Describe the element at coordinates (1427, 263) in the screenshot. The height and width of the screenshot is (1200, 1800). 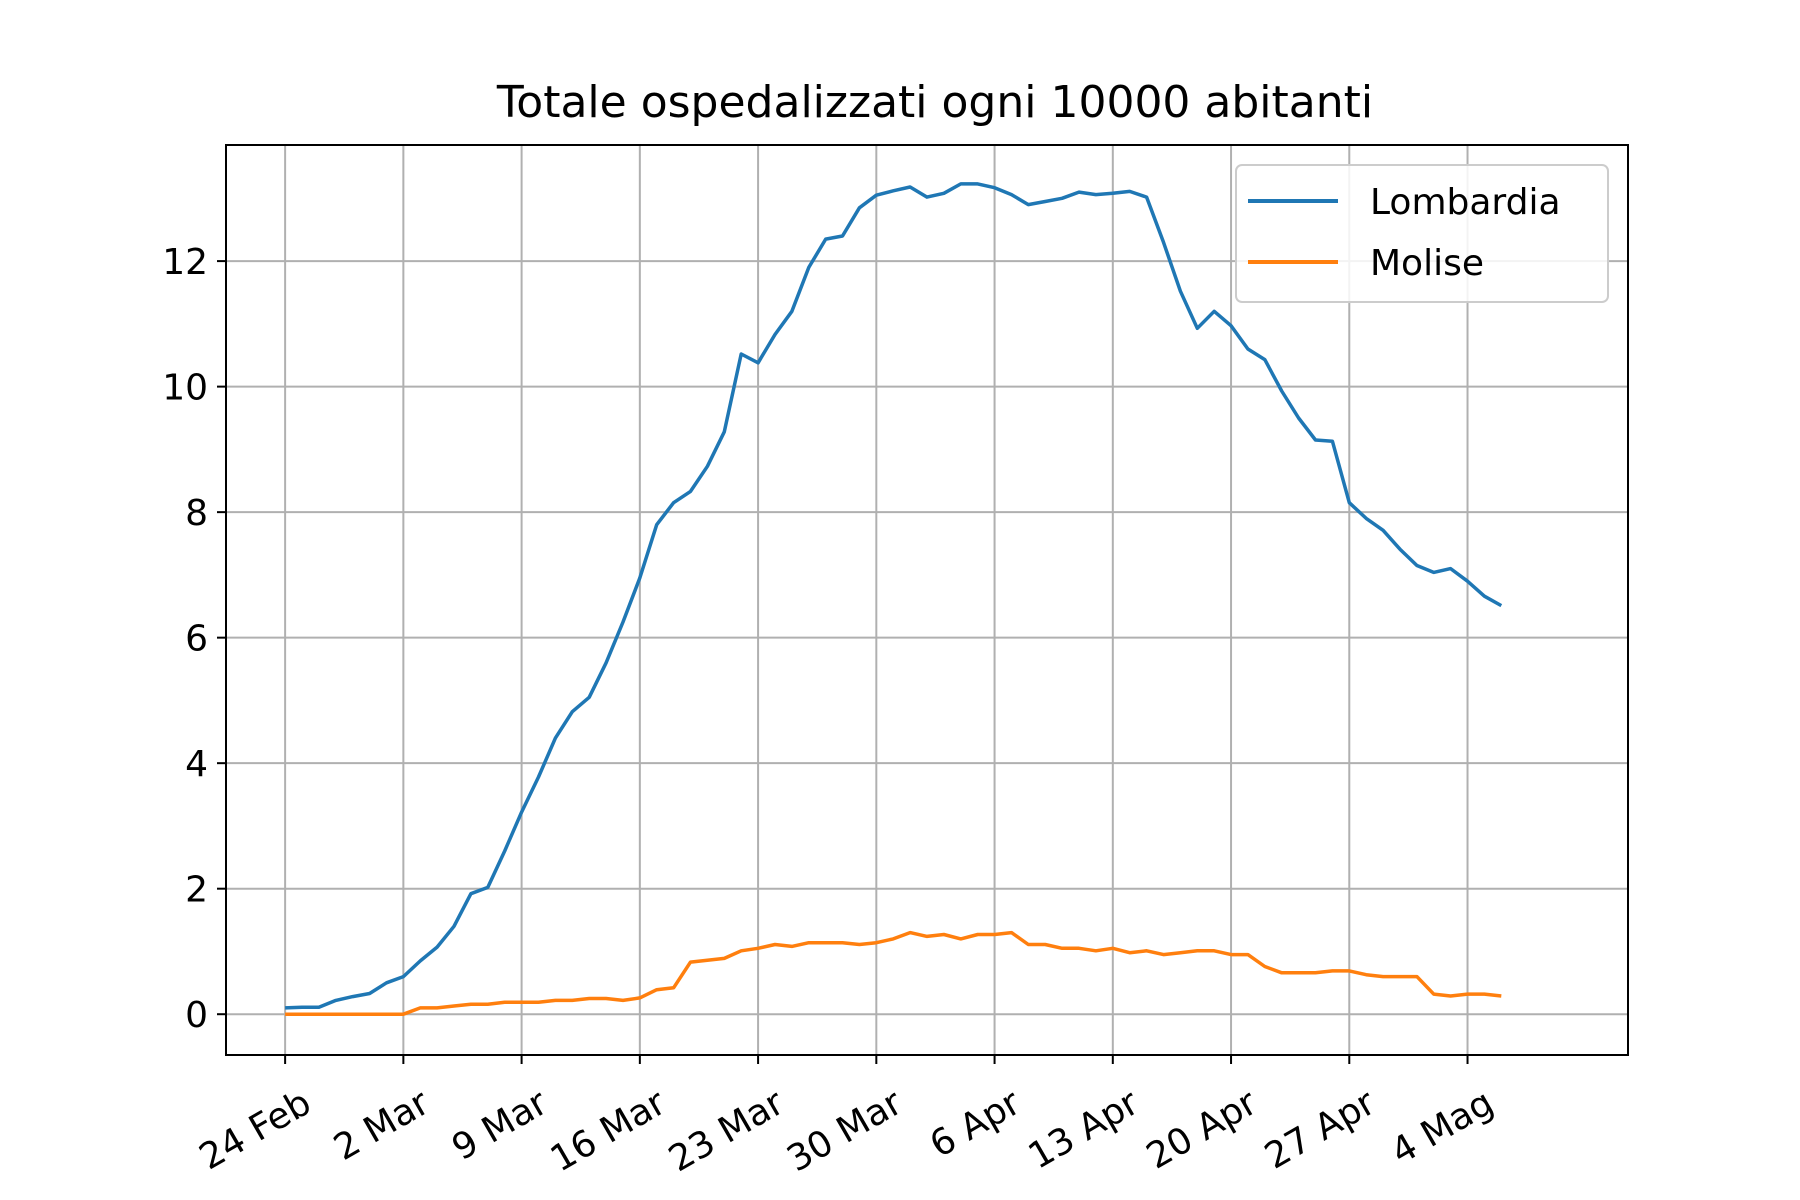
I see `legend-label-molise: Molise` at that location.